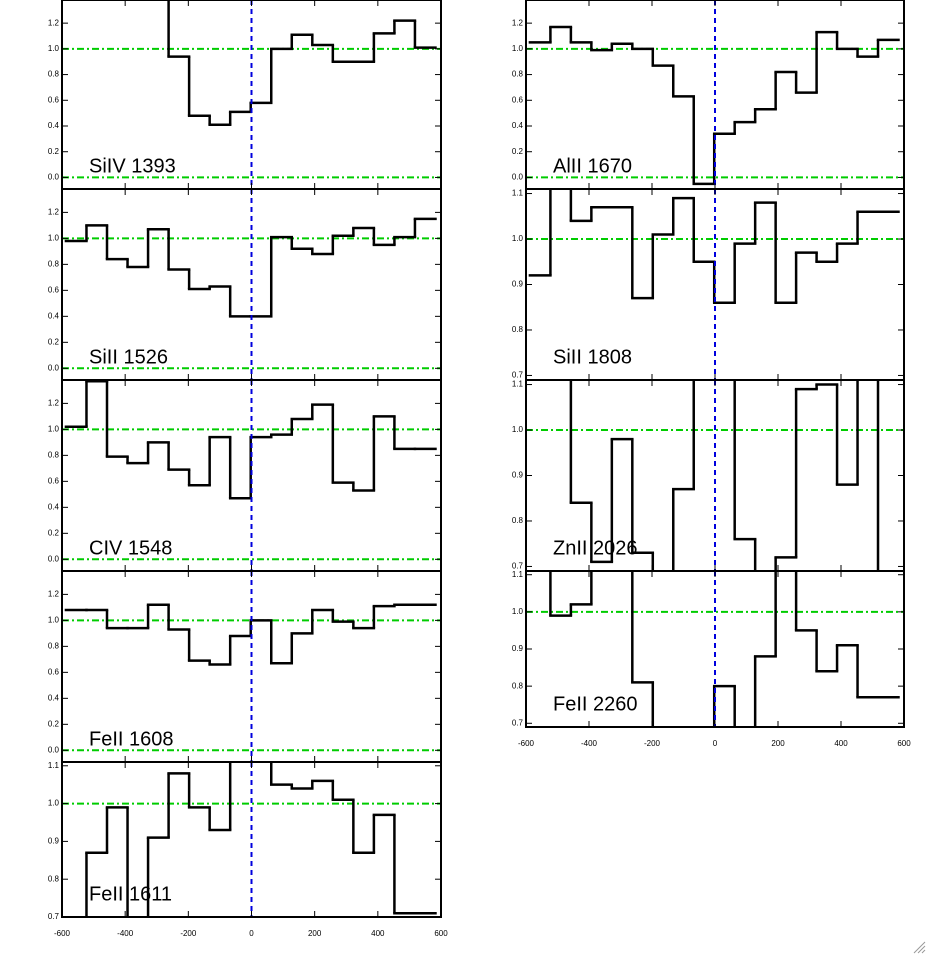  I want to click on panel-label: FeII 1611, so click(130, 894).